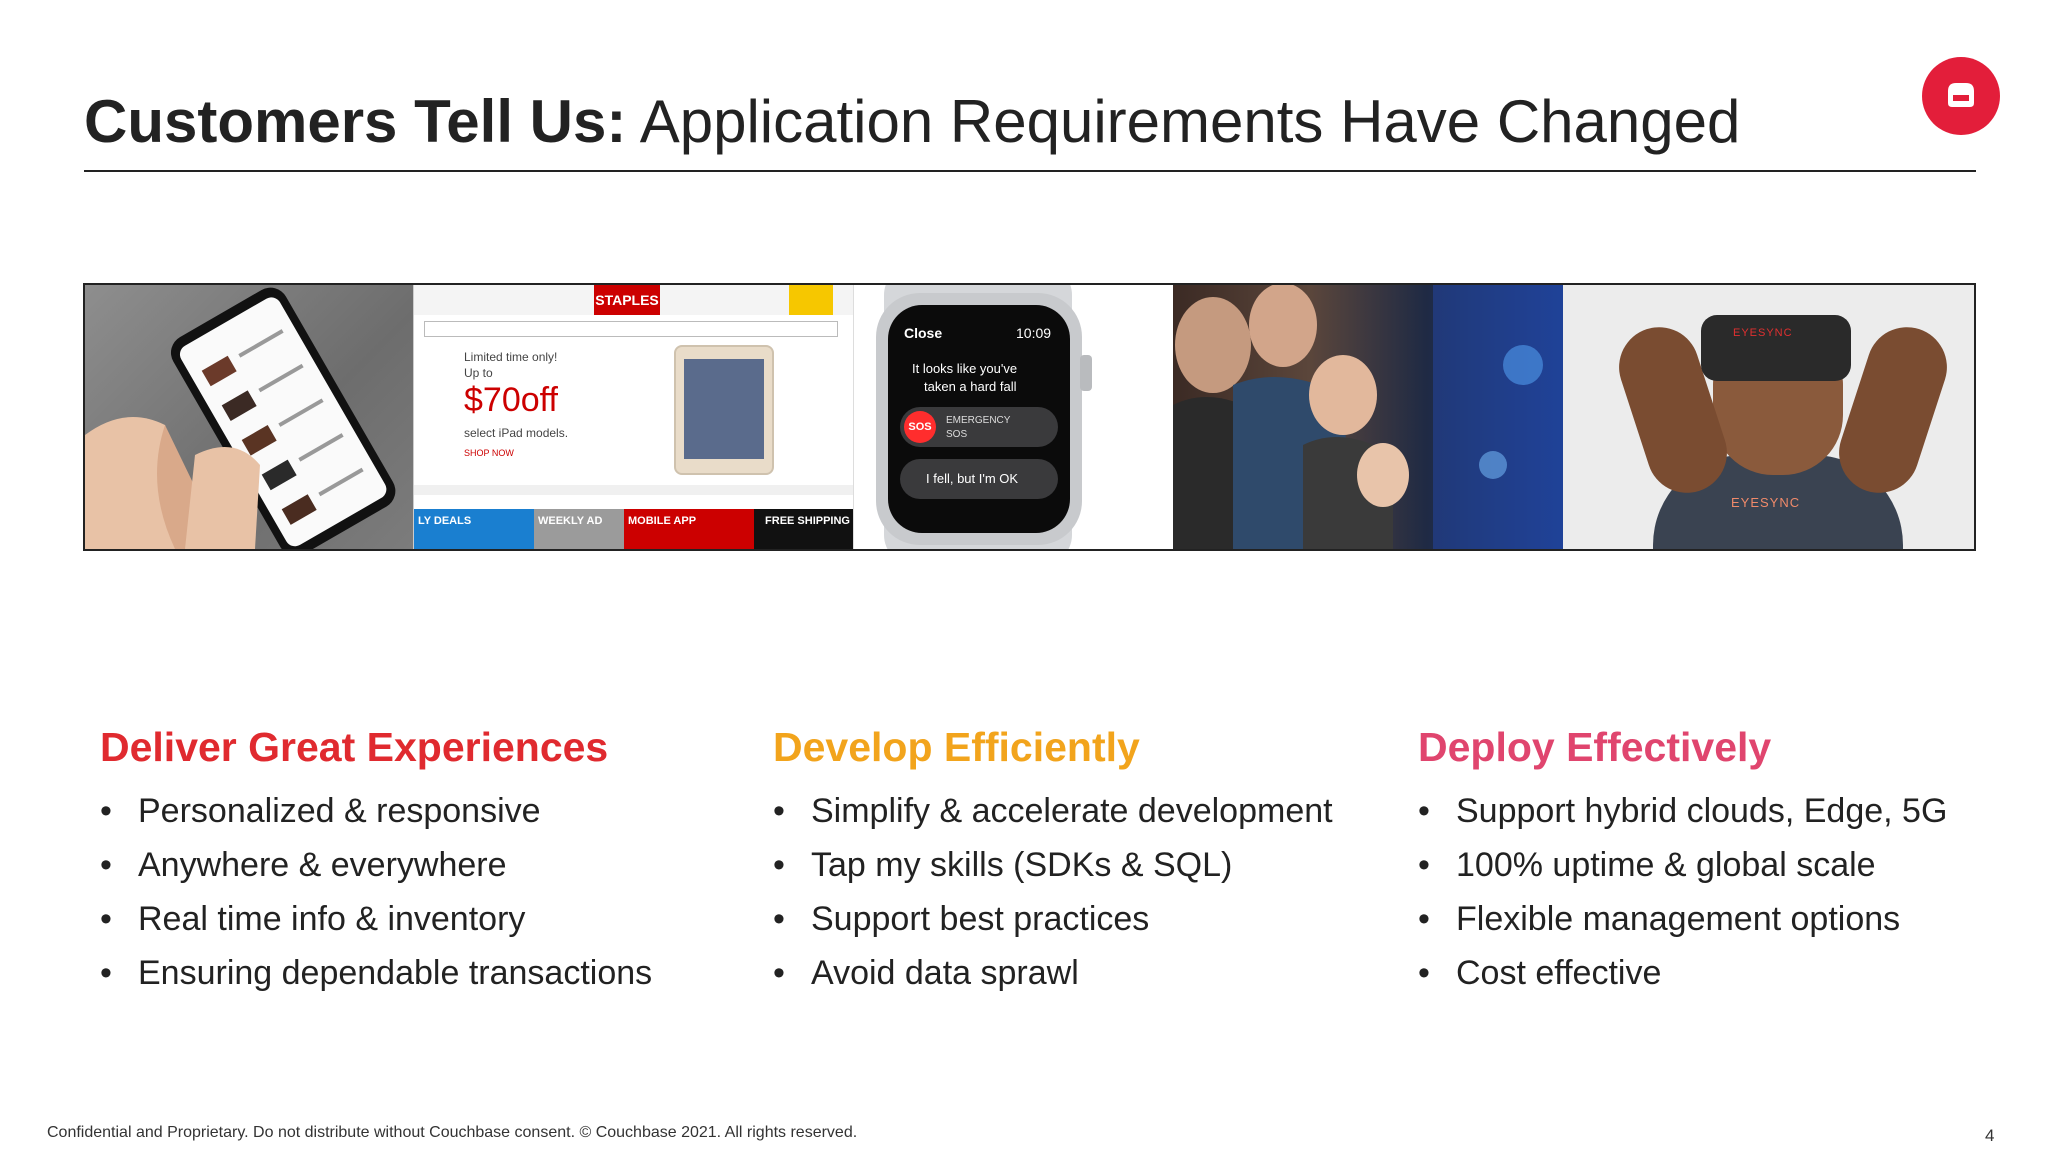 The height and width of the screenshot is (1152, 2048). I want to click on watch-message-2: taken a hard fall, so click(970, 386).